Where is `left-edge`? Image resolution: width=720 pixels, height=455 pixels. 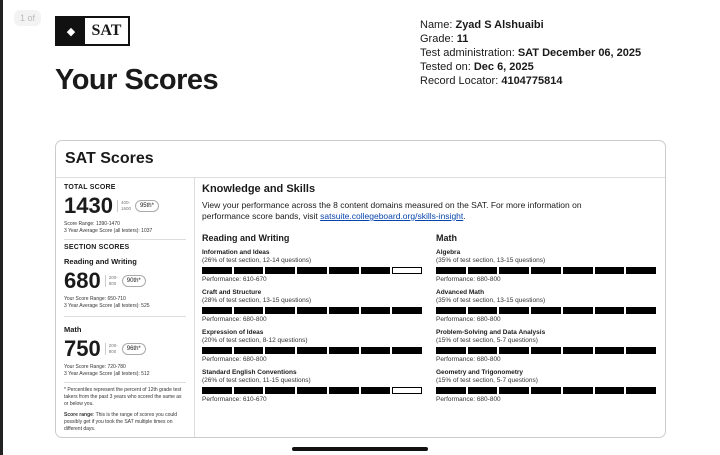 left-edge is located at coordinates (1, 227).